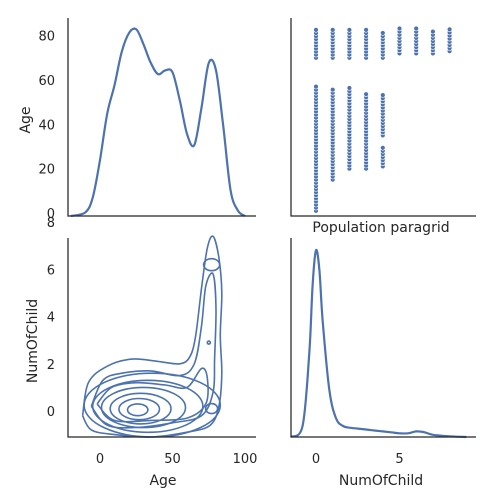 Image resolution: width=500 pixels, height=500 pixels. What do you see at coordinates (51, 214) in the screenshot?
I see `age-y-tick-label: 0` at bounding box center [51, 214].